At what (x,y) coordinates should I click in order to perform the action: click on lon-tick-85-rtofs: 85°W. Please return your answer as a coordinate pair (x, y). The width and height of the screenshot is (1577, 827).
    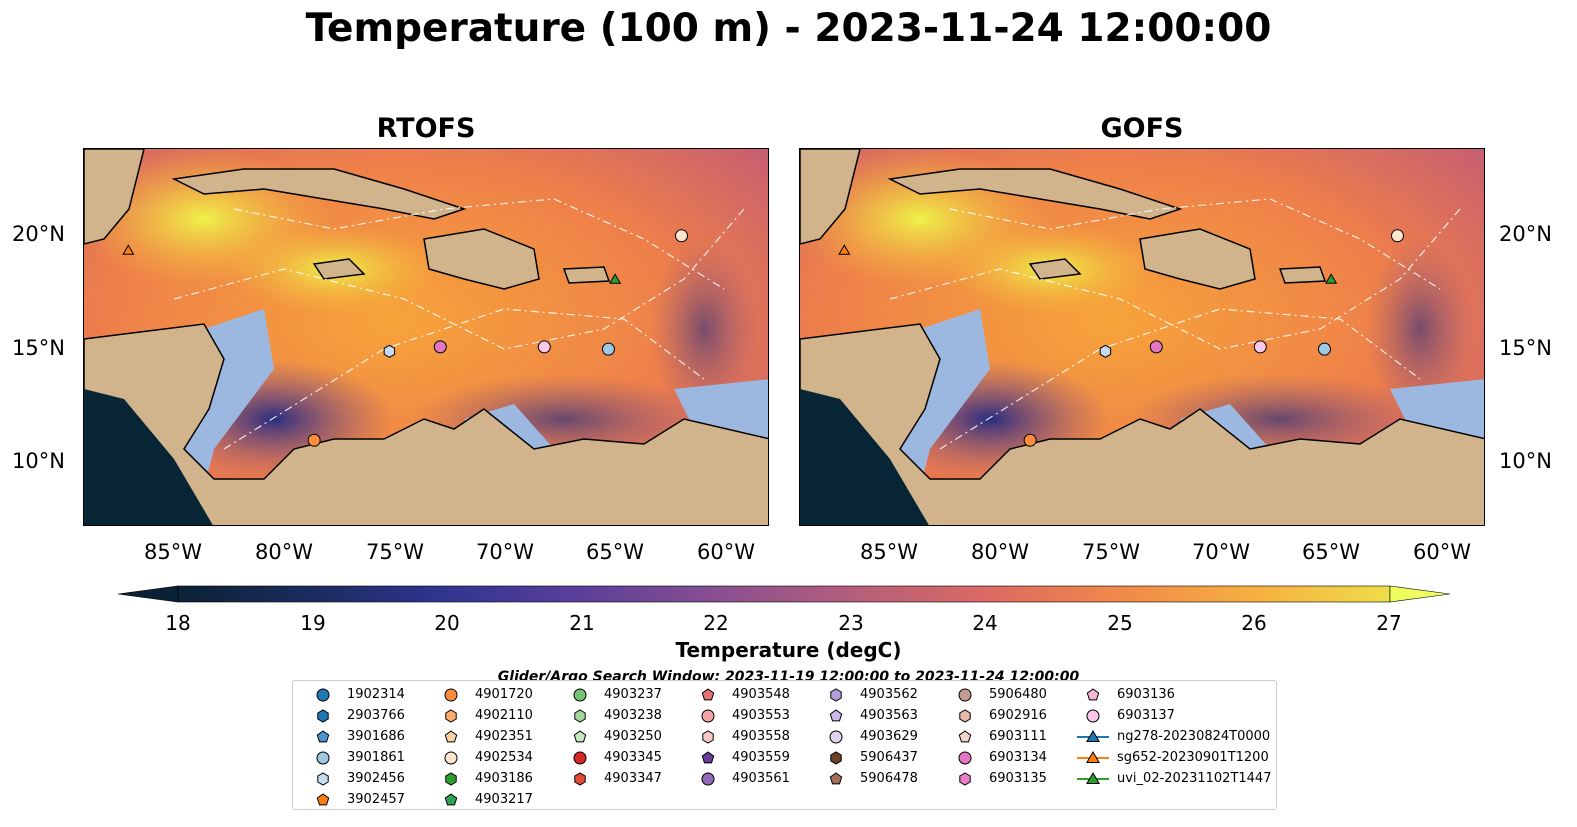
    Looking at the image, I should click on (173, 552).